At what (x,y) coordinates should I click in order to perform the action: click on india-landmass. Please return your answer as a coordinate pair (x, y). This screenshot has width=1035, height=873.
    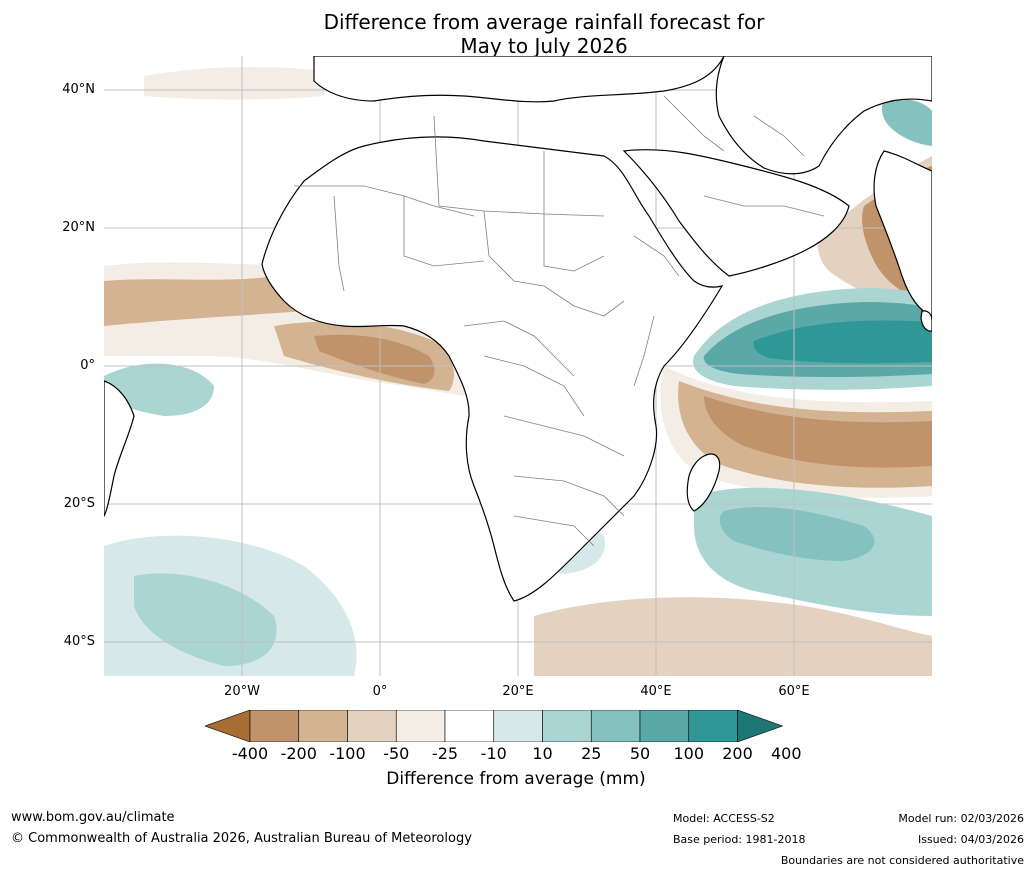
    Looking at the image, I should click on (902, 233).